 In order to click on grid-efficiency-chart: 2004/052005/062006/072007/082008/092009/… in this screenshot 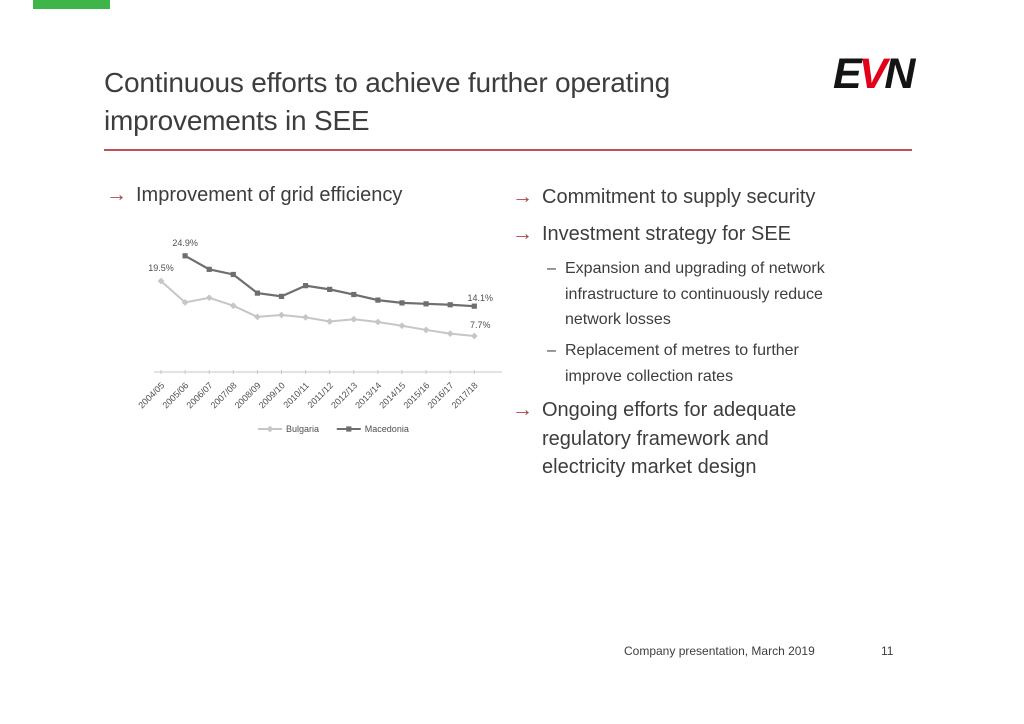, I will do `click(319, 336)`.